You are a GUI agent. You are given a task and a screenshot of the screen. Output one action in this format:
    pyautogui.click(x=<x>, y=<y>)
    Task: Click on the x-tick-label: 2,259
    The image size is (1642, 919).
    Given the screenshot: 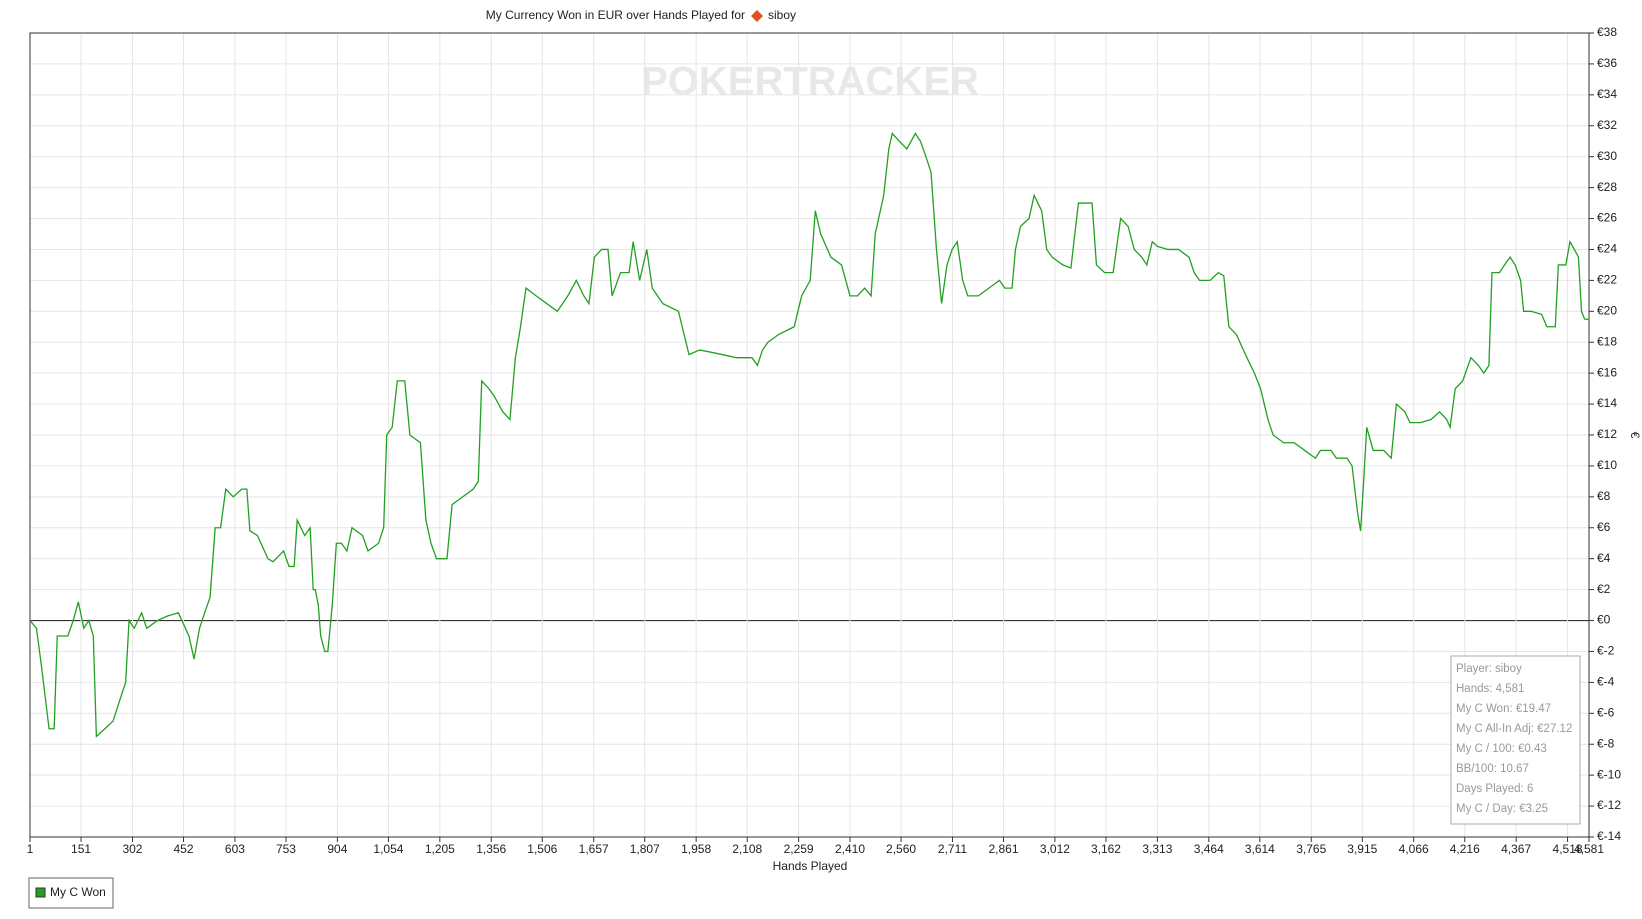 What is the action you would take?
    pyautogui.click(x=799, y=849)
    